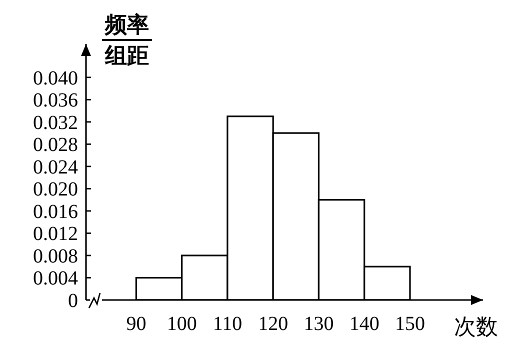  Describe the element at coordinates (476, 326) in the screenshot. I see `x-axis-title: 次数` at that location.